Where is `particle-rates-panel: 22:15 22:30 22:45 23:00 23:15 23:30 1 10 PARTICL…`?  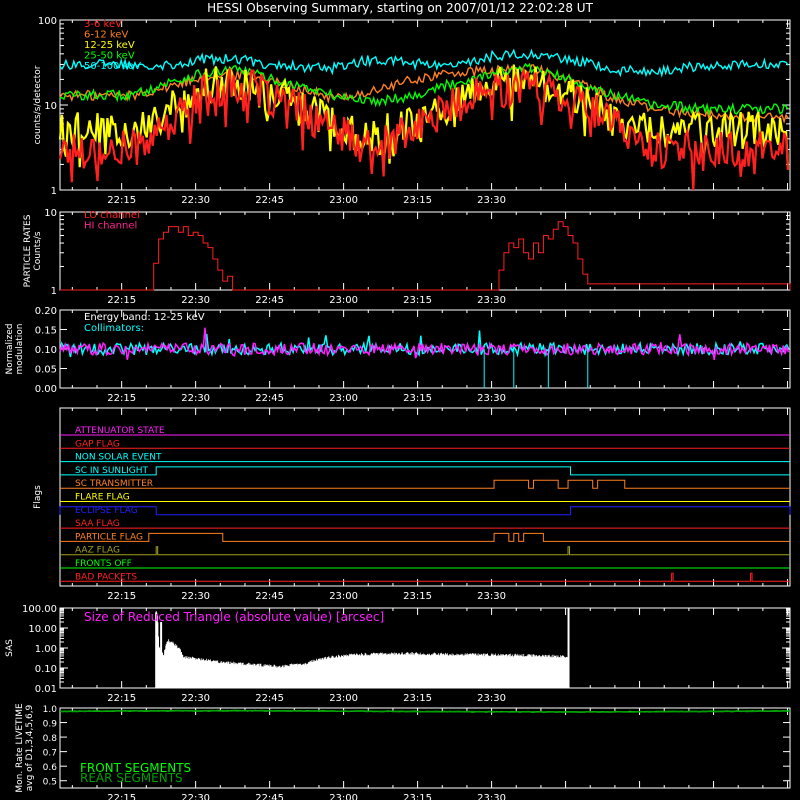
particle-rates-panel: 22:15 22:30 22:45 23:00 23:15 23:30 1 10 PARTICL… is located at coordinates (407, 257).